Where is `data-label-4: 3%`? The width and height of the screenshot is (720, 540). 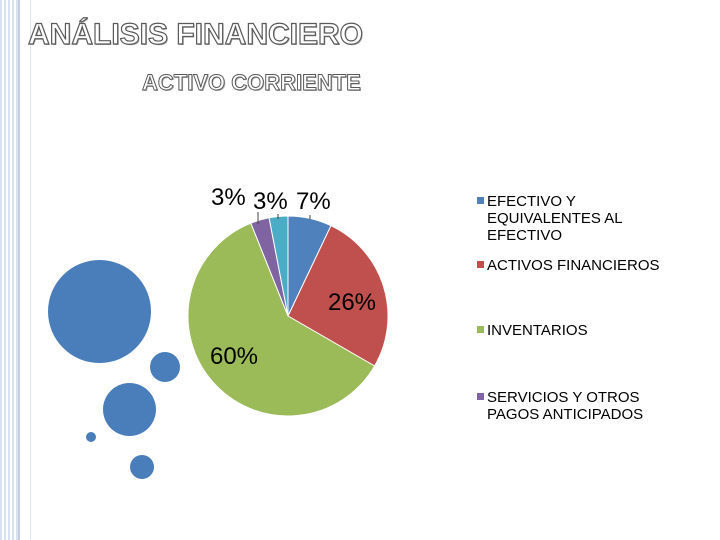
data-label-4: 3% is located at coordinates (270, 201).